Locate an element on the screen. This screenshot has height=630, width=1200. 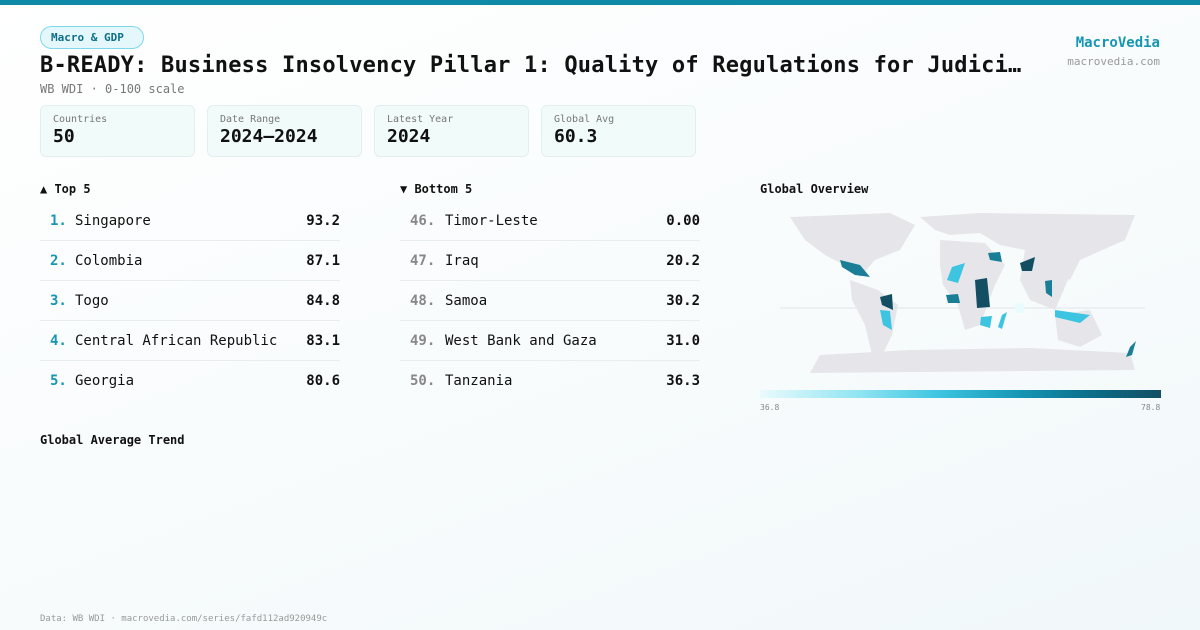
value: 83.1 is located at coordinates (323, 340).